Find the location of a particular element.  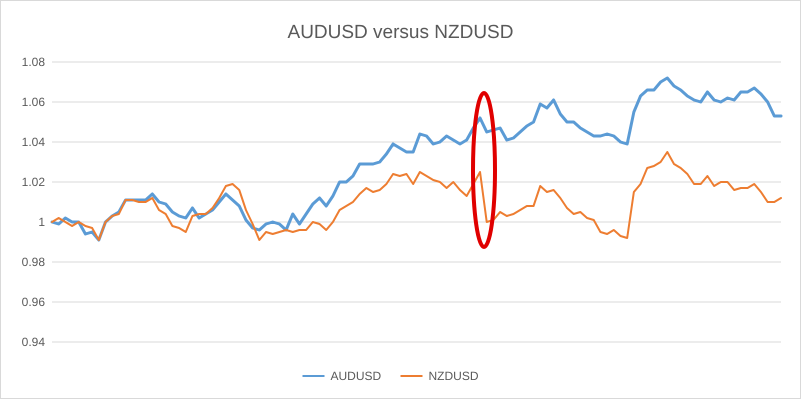

y-tick-label: 0.96 is located at coordinates (34, 302).